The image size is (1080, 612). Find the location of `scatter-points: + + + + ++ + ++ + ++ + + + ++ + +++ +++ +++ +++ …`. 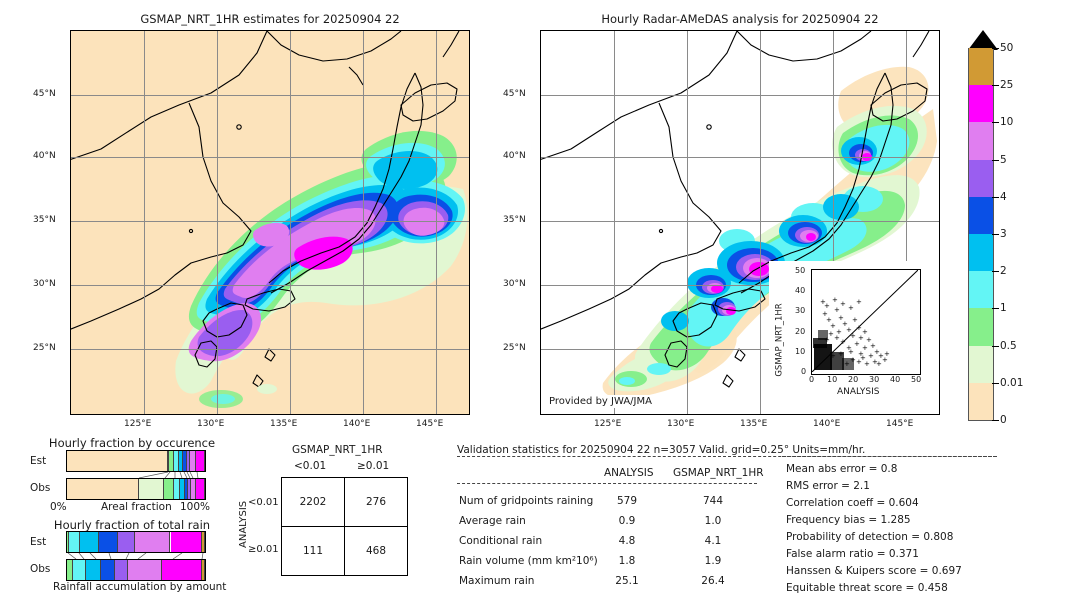

scatter-points: + + + + ++ + ++ + ++ + + + ++ + +++ +++ +++ +++ … is located at coordinates (865, 321).